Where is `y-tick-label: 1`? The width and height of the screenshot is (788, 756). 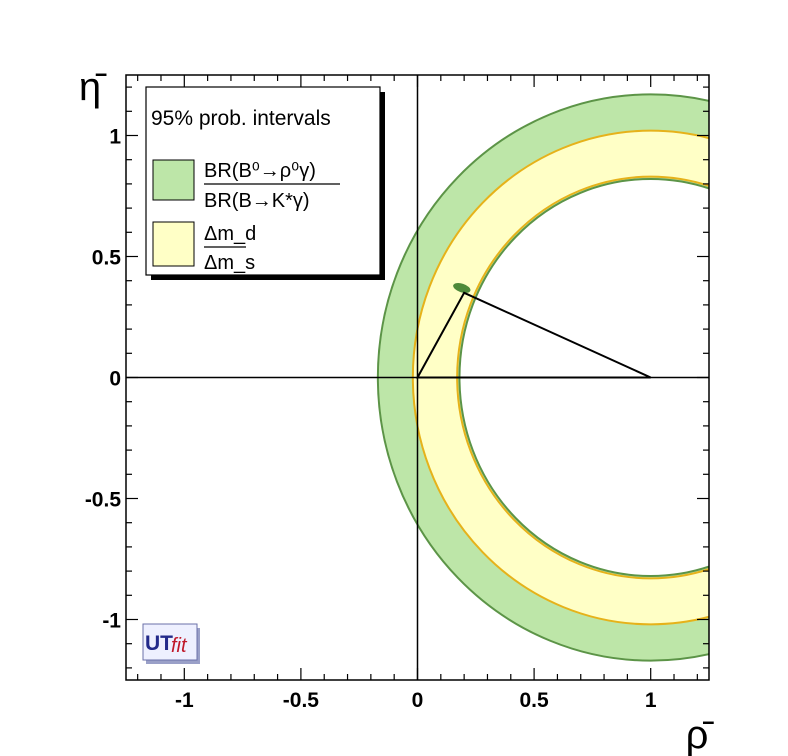 y-tick-label: 1 is located at coordinates (115, 137).